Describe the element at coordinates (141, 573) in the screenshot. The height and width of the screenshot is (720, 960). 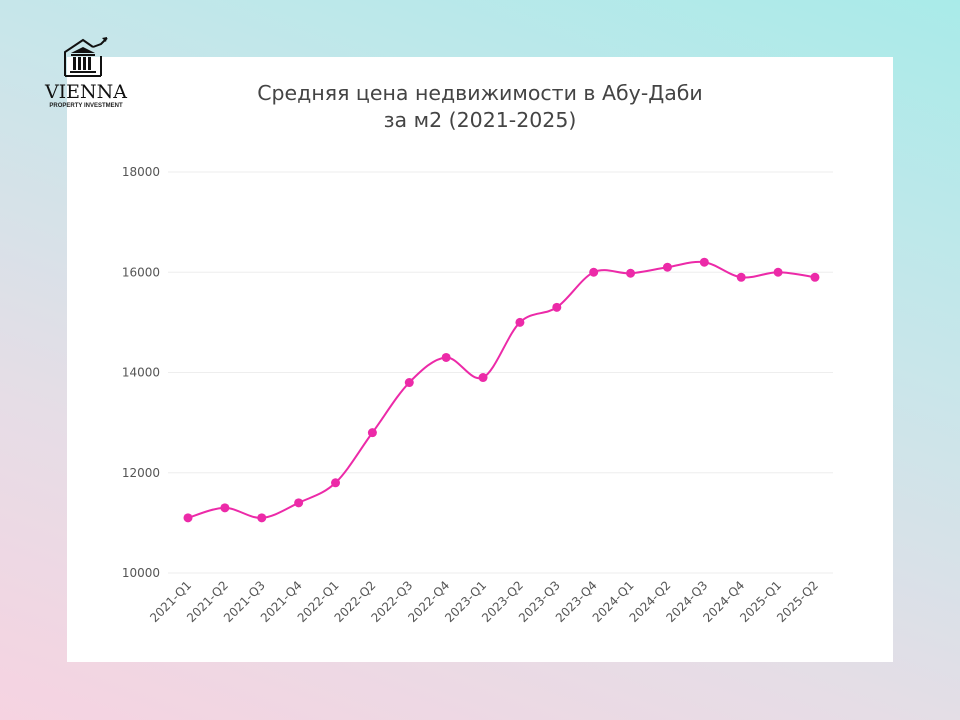
I see `y-tick-label: 10000` at that location.